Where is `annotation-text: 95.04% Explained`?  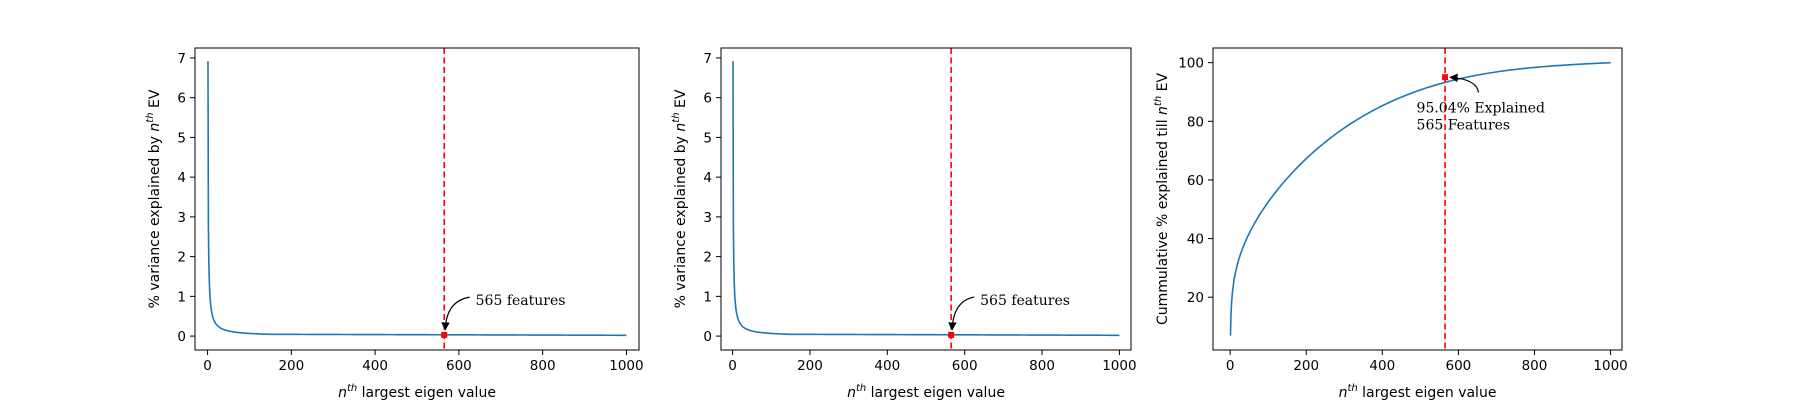 annotation-text: 95.04% Explained is located at coordinates (1481, 109).